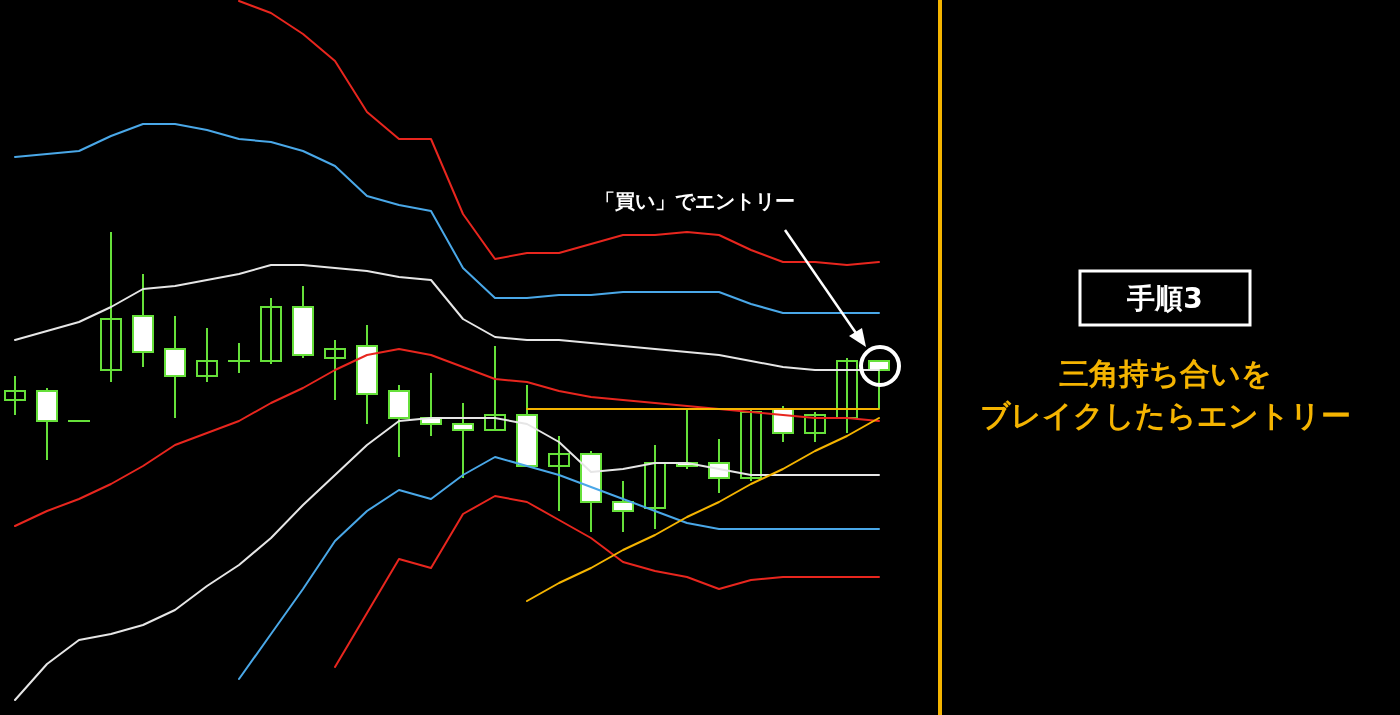 The image size is (1400, 715). What do you see at coordinates (695, 201) in the screenshot?
I see `text: 「買い」でエントリー` at bounding box center [695, 201].